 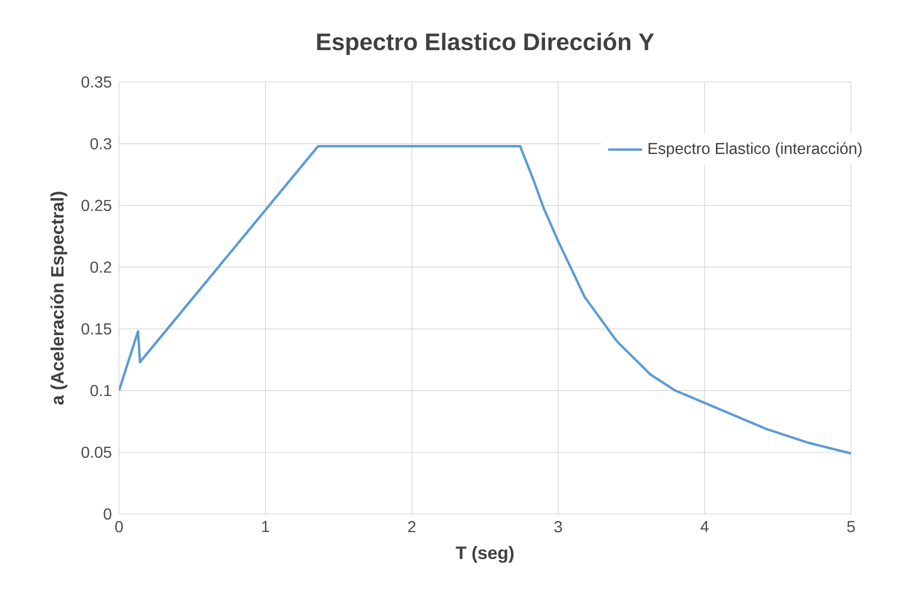 I want to click on y-tick-label: 0.25, so click(x=97, y=206).